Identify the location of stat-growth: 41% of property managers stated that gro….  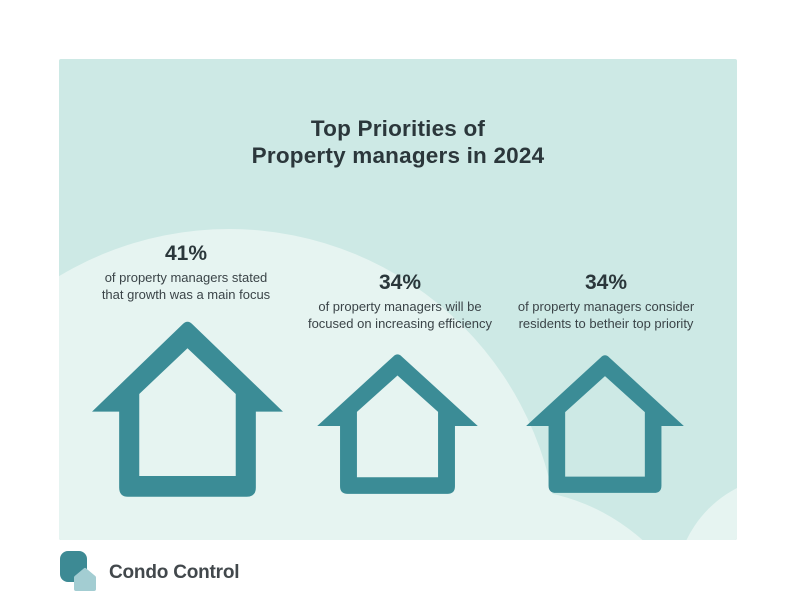
(186, 272).